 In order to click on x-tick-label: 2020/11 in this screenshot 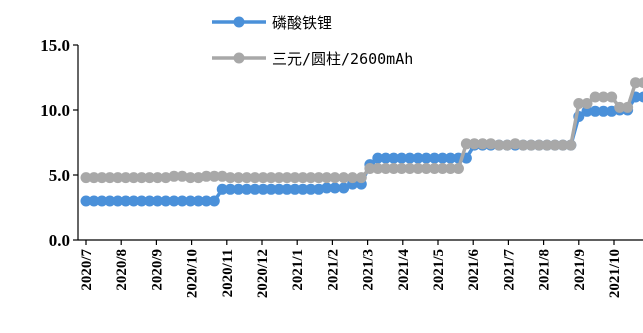, I will do `click(228, 273)`.